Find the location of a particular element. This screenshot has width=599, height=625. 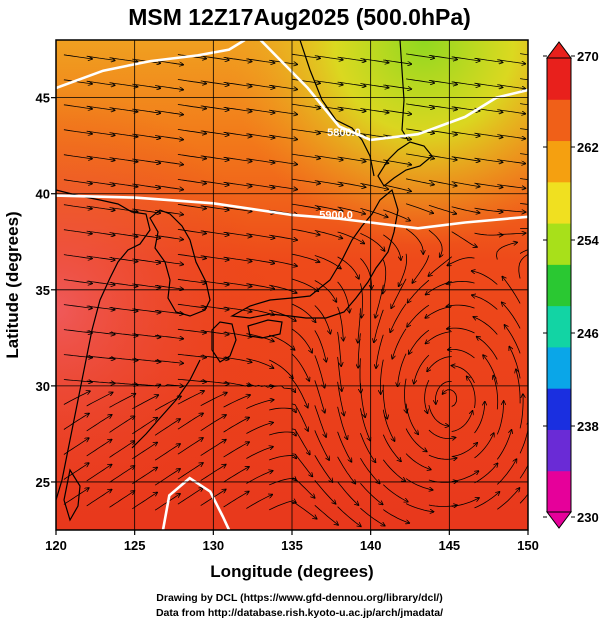

coastline-hokkaido is located at coordinates (405, 164).